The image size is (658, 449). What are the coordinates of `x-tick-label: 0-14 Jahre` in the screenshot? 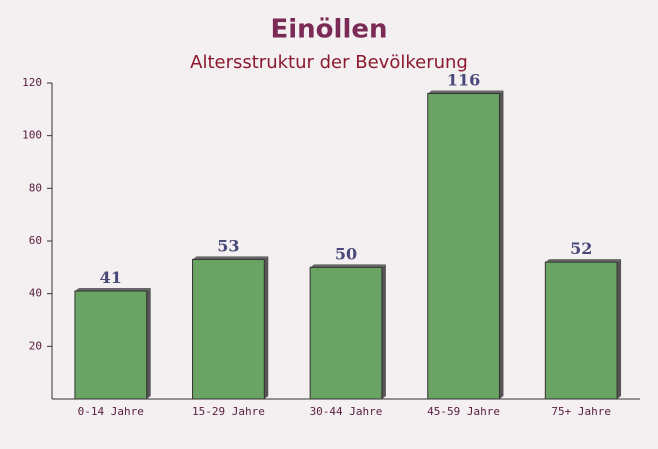 It's located at (111, 411).